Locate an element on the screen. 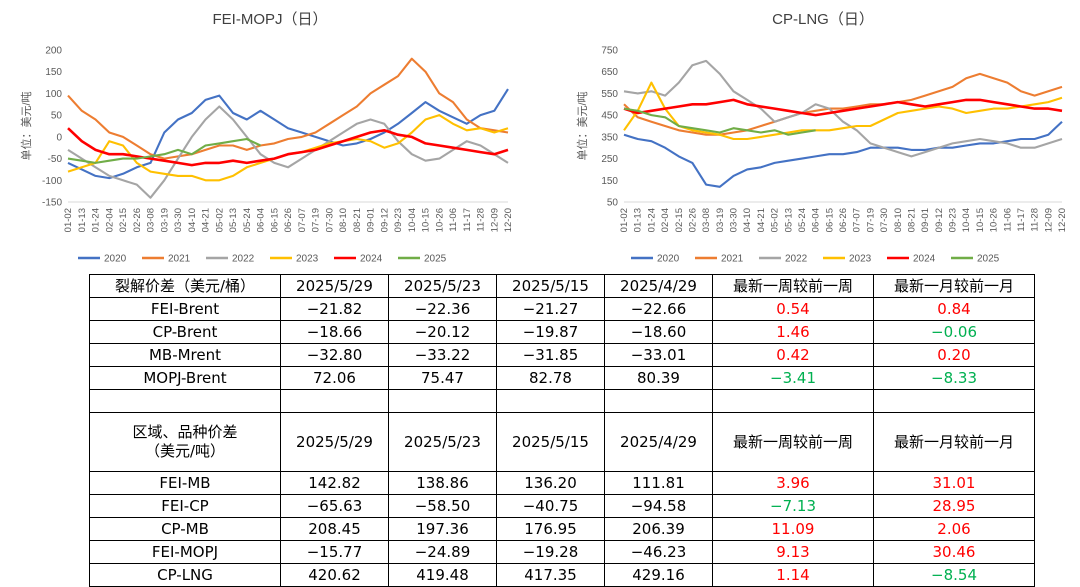 Image resolution: width=1080 pixels, height=587 pixels. table-cell: −94.58 is located at coordinates (658, 506).